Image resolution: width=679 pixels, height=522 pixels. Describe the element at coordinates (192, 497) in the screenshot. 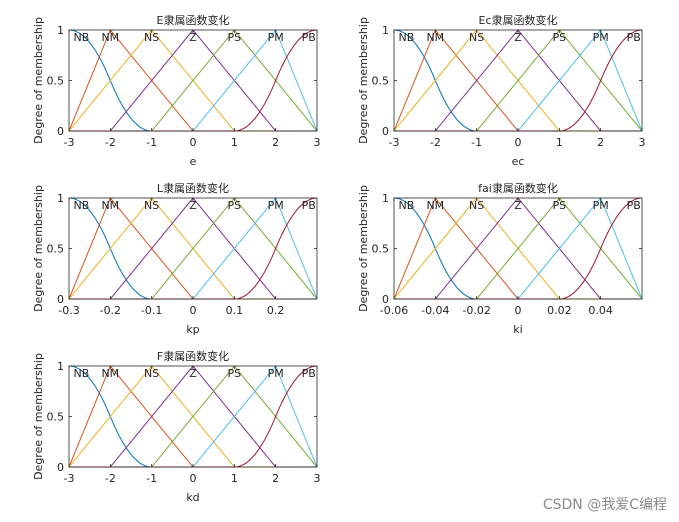

I see `x-axis-label: kd` at that location.